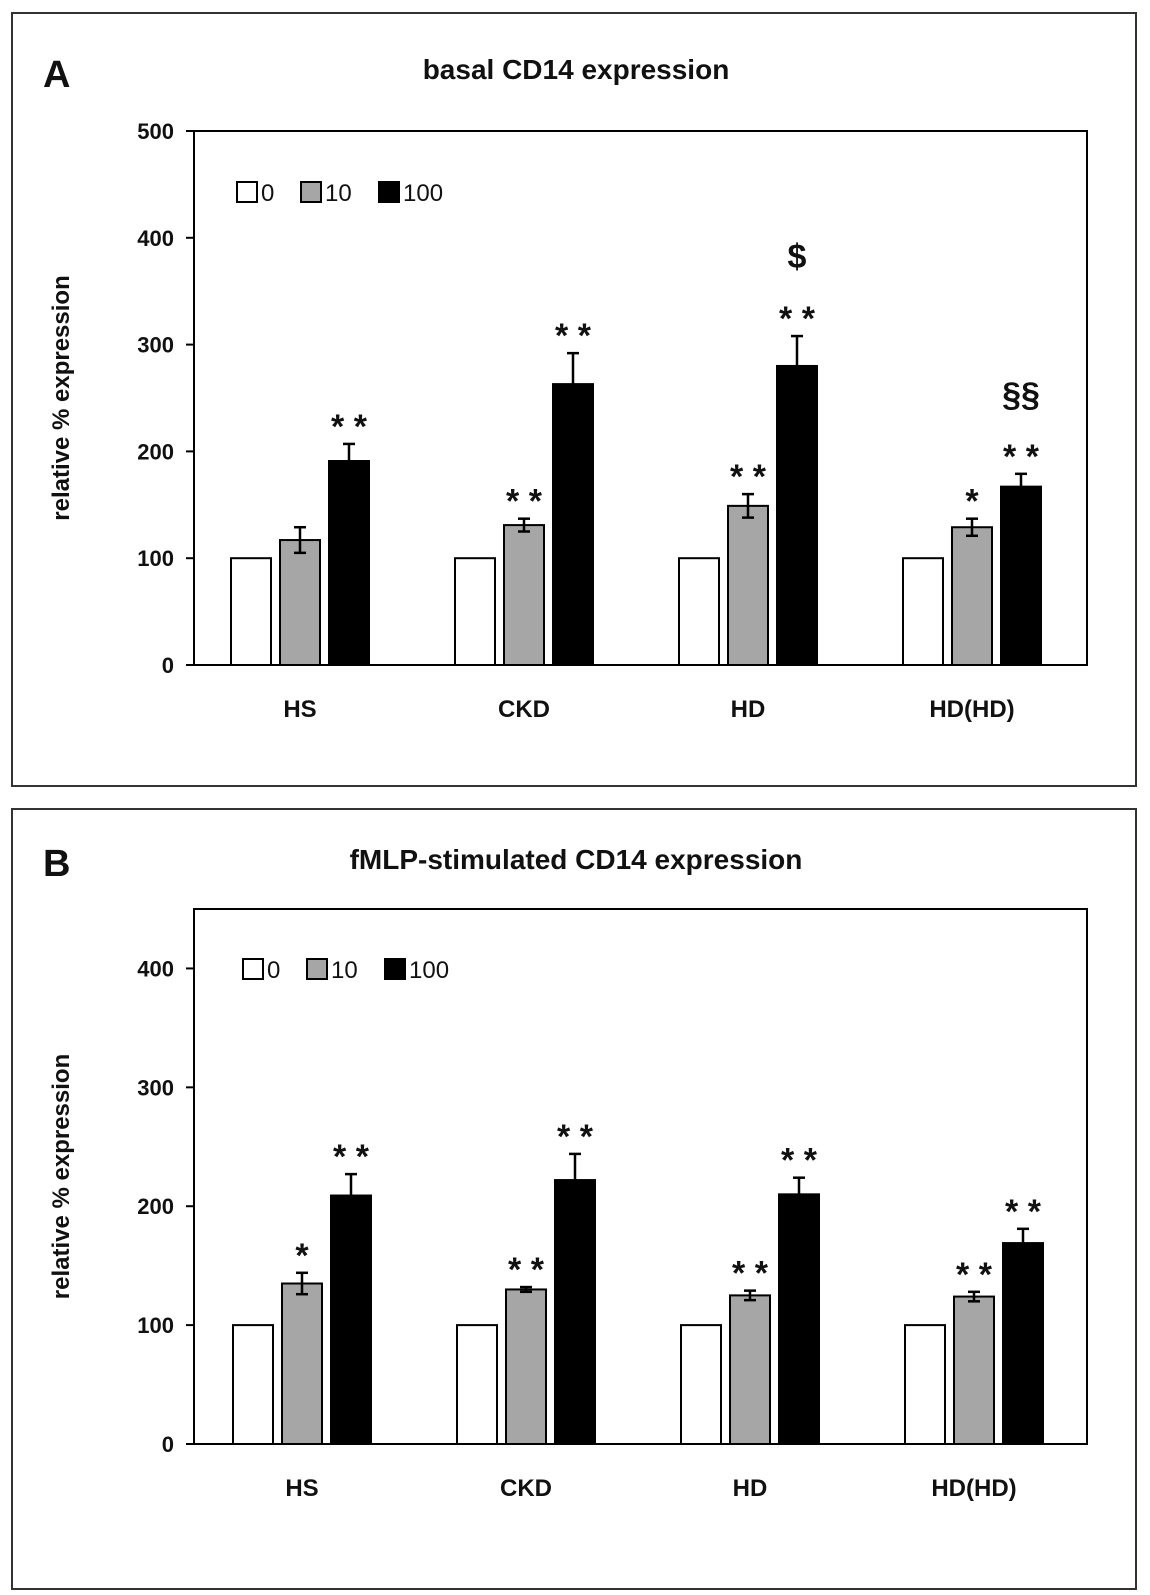  What do you see at coordinates (57, 75) in the screenshot?
I see `panel-letter-a: A` at bounding box center [57, 75].